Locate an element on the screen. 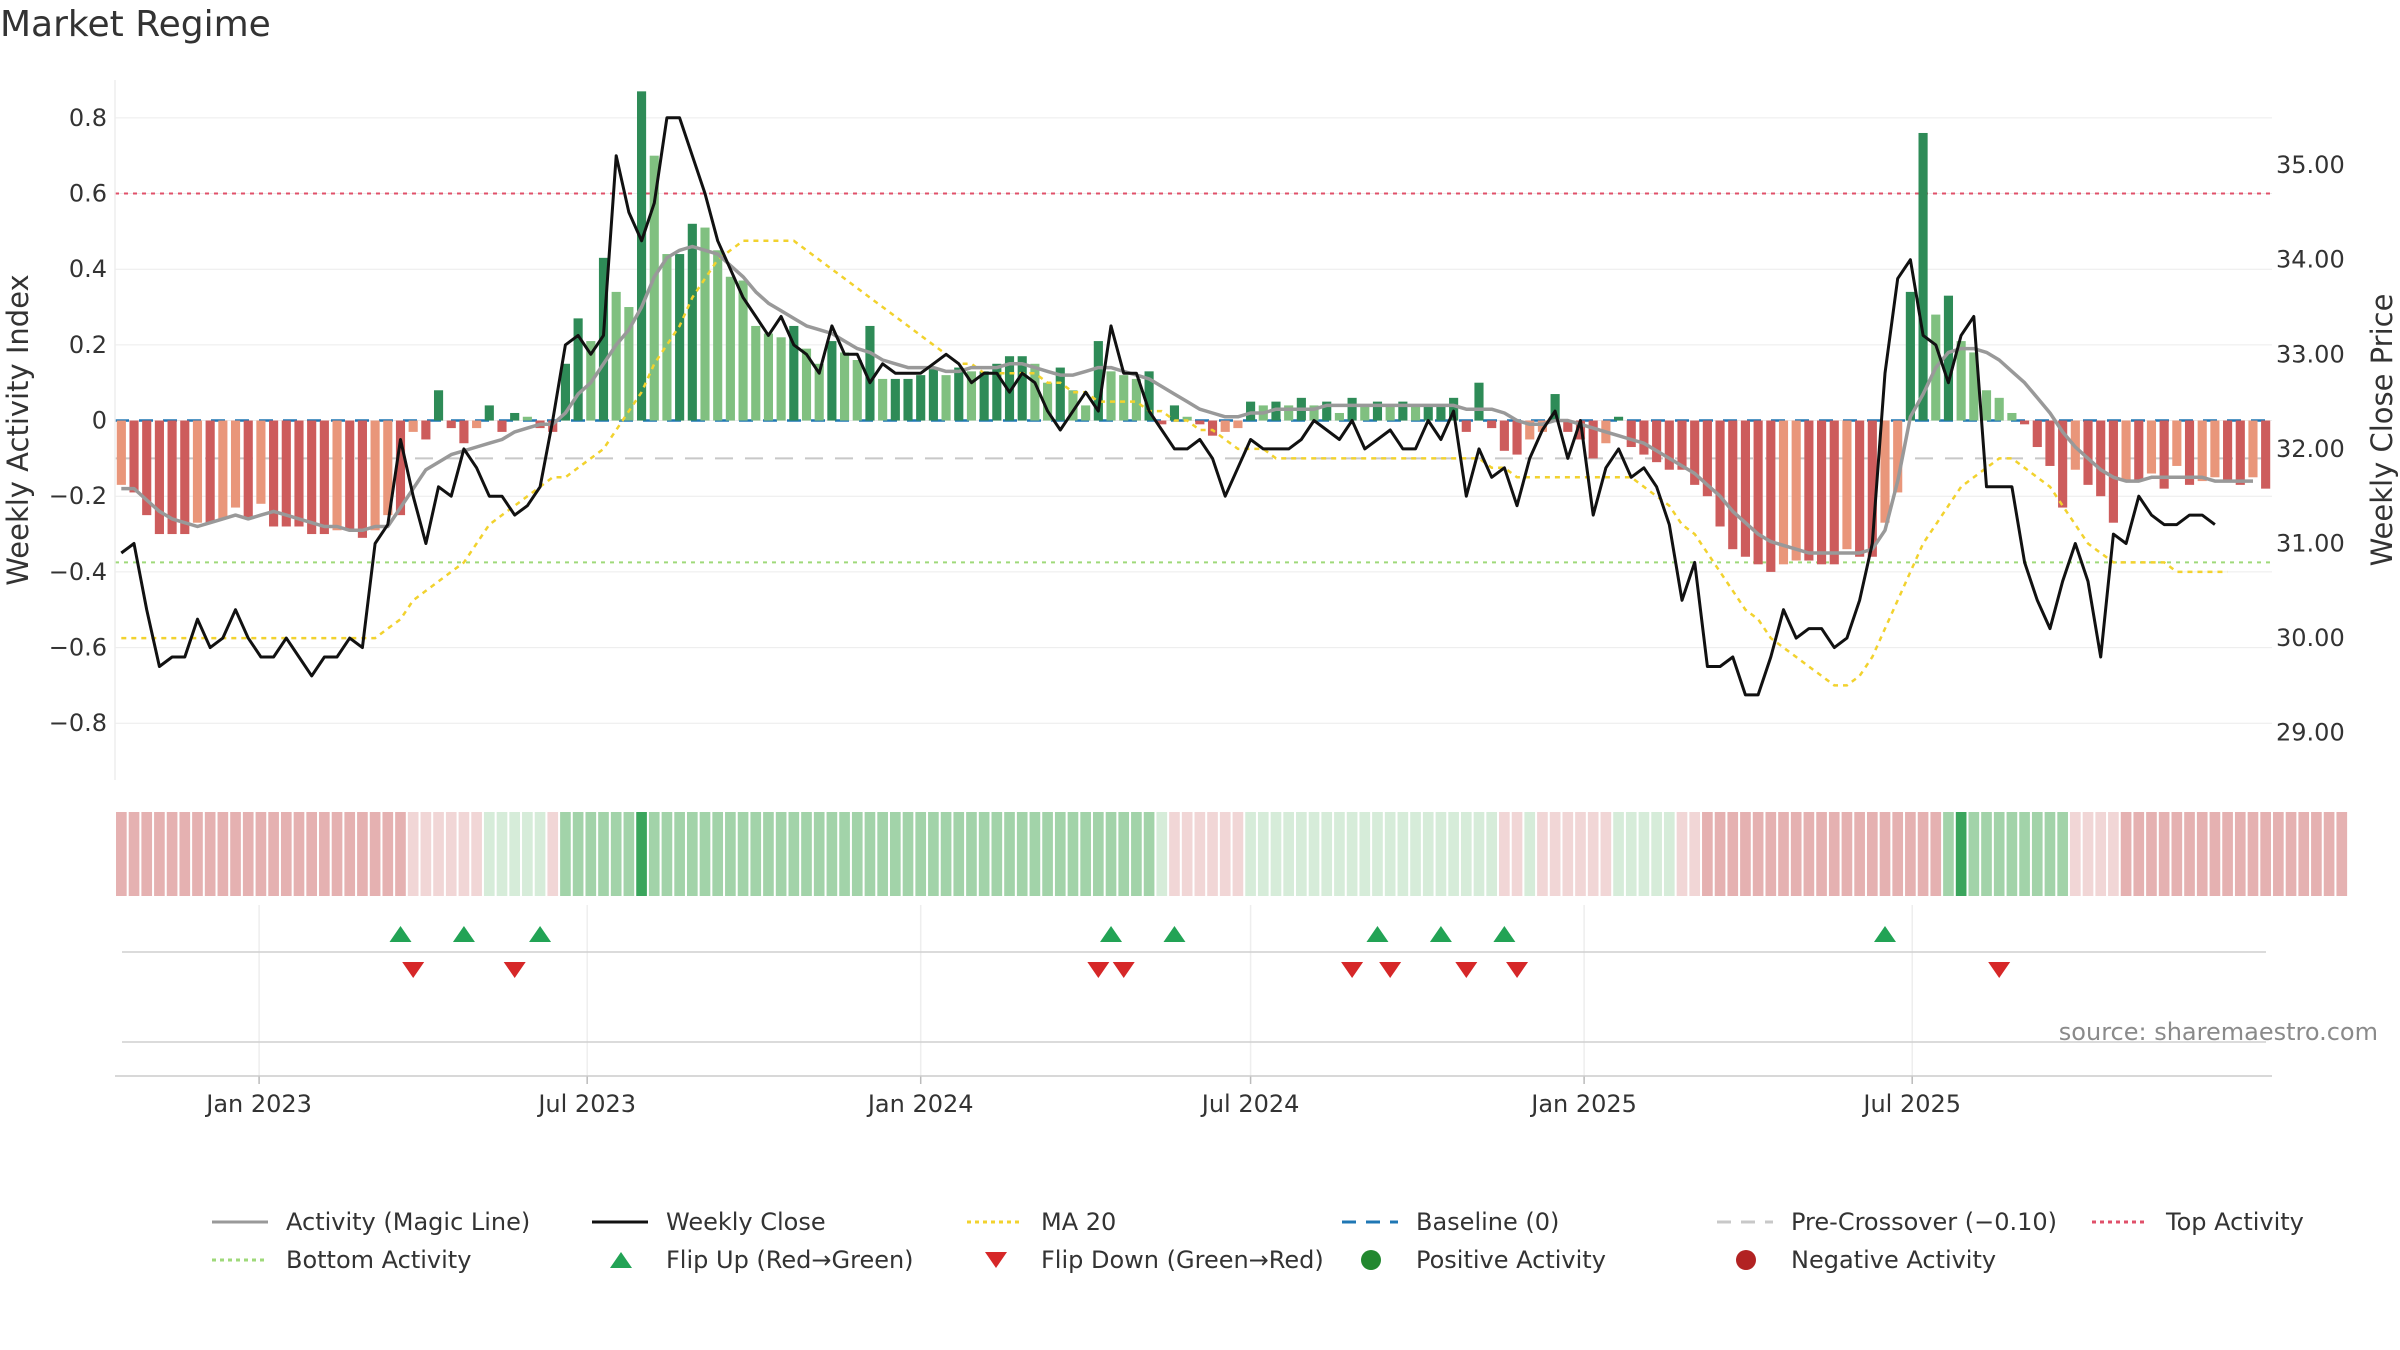 The image size is (2400, 1350). x-tick-label: Jan 2023 is located at coordinates (258, 1104).